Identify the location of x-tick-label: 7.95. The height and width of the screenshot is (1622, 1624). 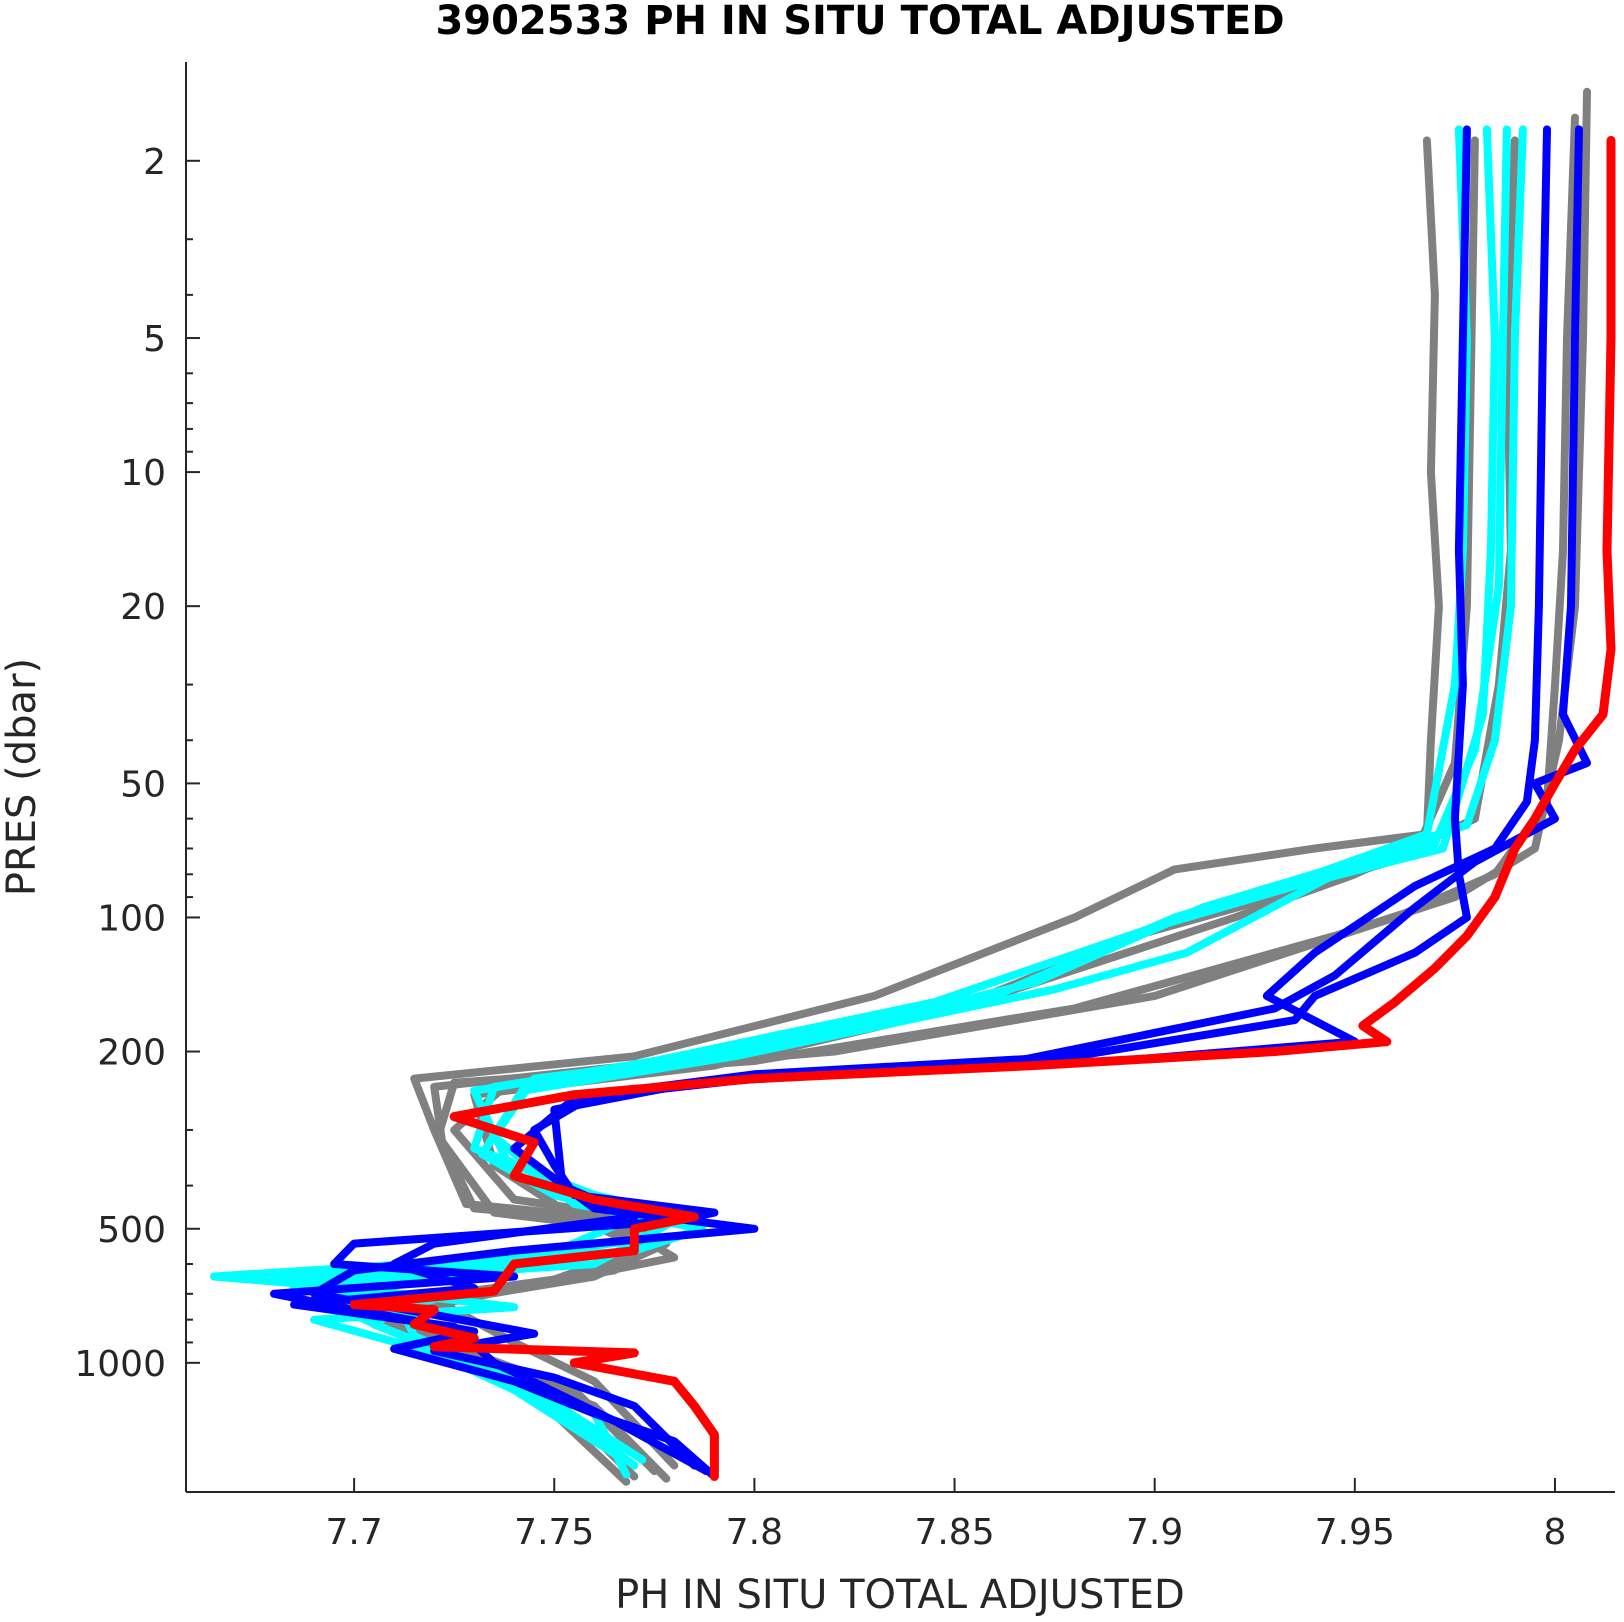
(1355, 1532).